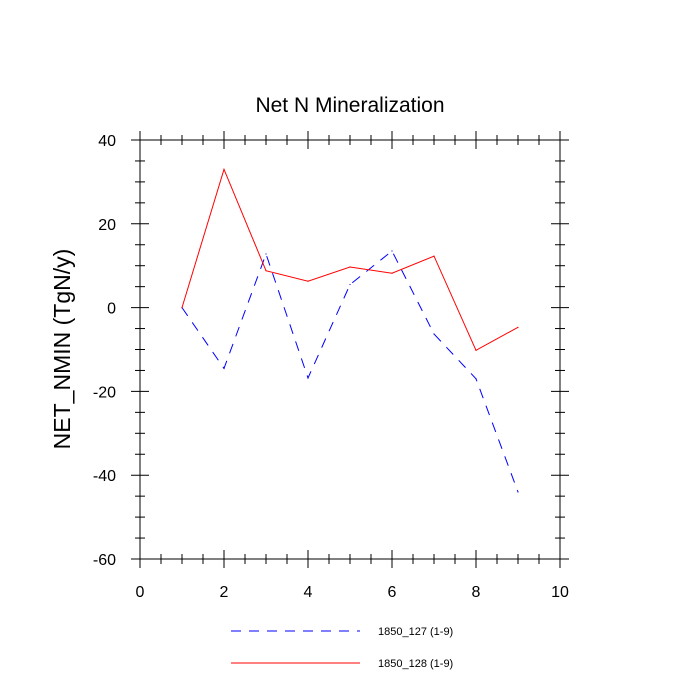  Describe the element at coordinates (349, 105) in the screenshot. I see `chart-title: Net N Mineralization` at that location.